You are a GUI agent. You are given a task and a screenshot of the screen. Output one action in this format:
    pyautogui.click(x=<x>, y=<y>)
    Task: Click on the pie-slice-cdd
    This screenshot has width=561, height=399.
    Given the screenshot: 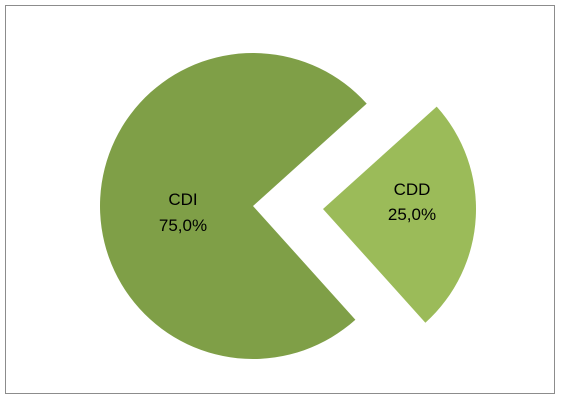 What is the action you would take?
    pyautogui.click(x=400, y=214)
    